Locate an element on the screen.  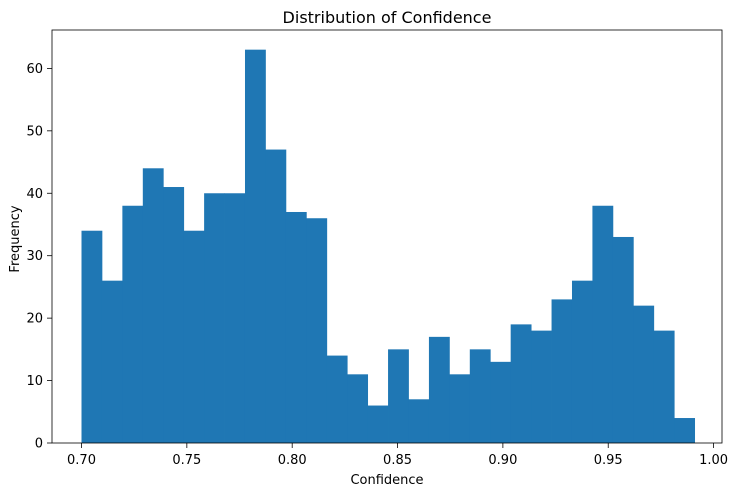
x-tick-label: 0.95 is located at coordinates (608, 460).